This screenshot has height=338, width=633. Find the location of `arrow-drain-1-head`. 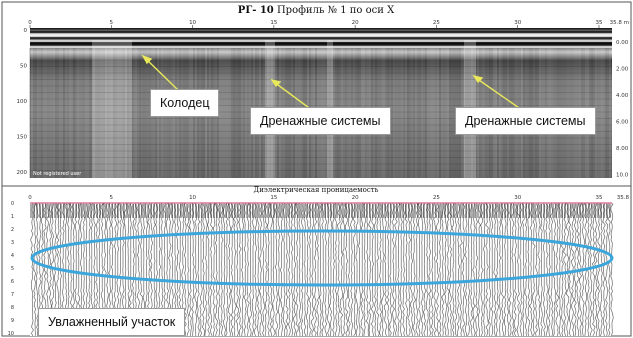

arrow-drain-1-head is located at coordinates (276, 83).